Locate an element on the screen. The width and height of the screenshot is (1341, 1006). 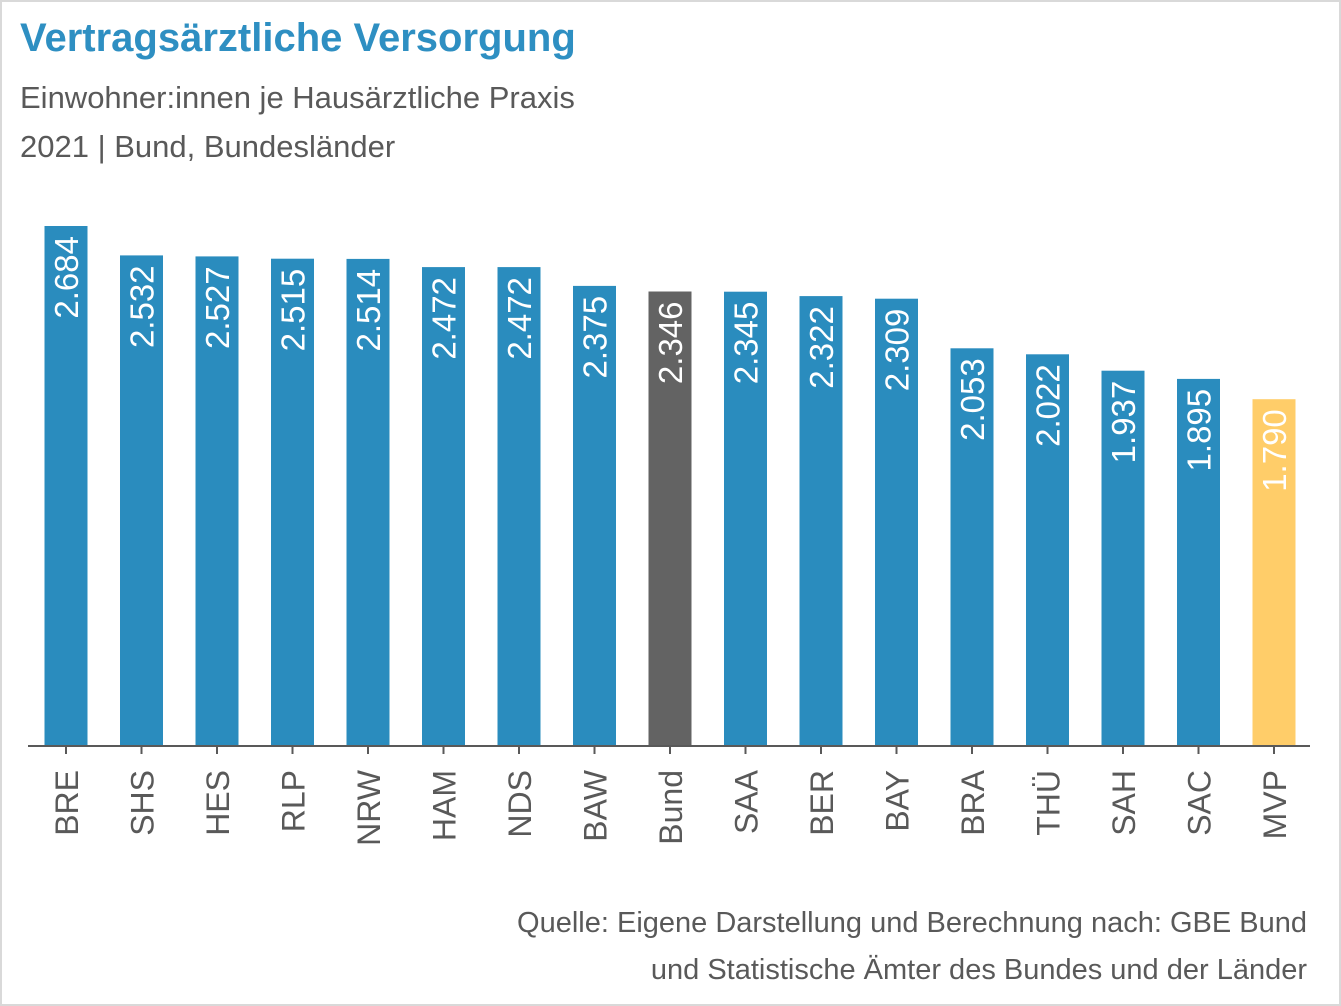
chart-subtitle-period: 2021 | Bund, Bundesländer is located at coordinates (208, 146).